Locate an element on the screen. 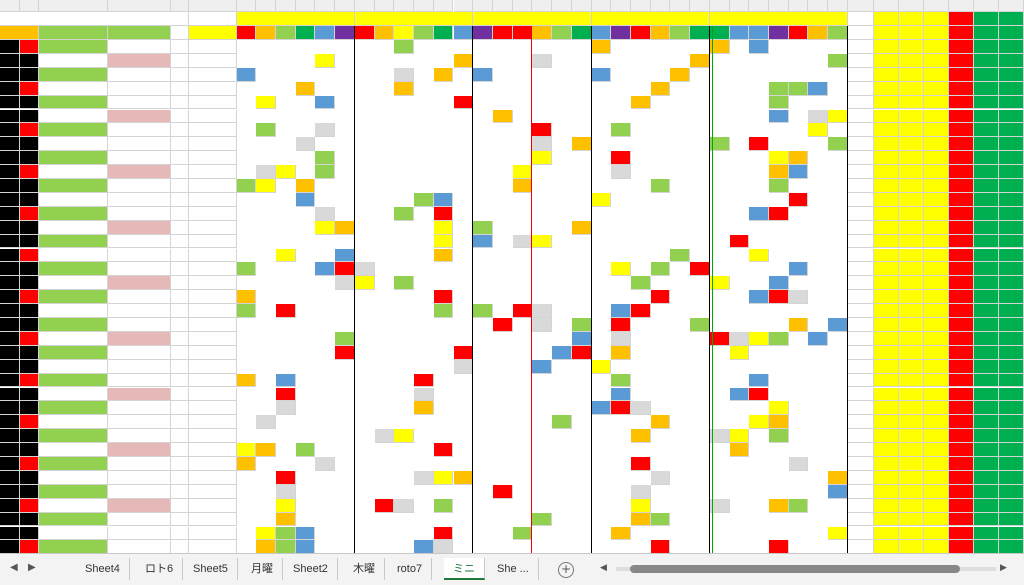 This screenshot has width=1024, height=585. cell-mark-aa is located at coordinates (640, 491).